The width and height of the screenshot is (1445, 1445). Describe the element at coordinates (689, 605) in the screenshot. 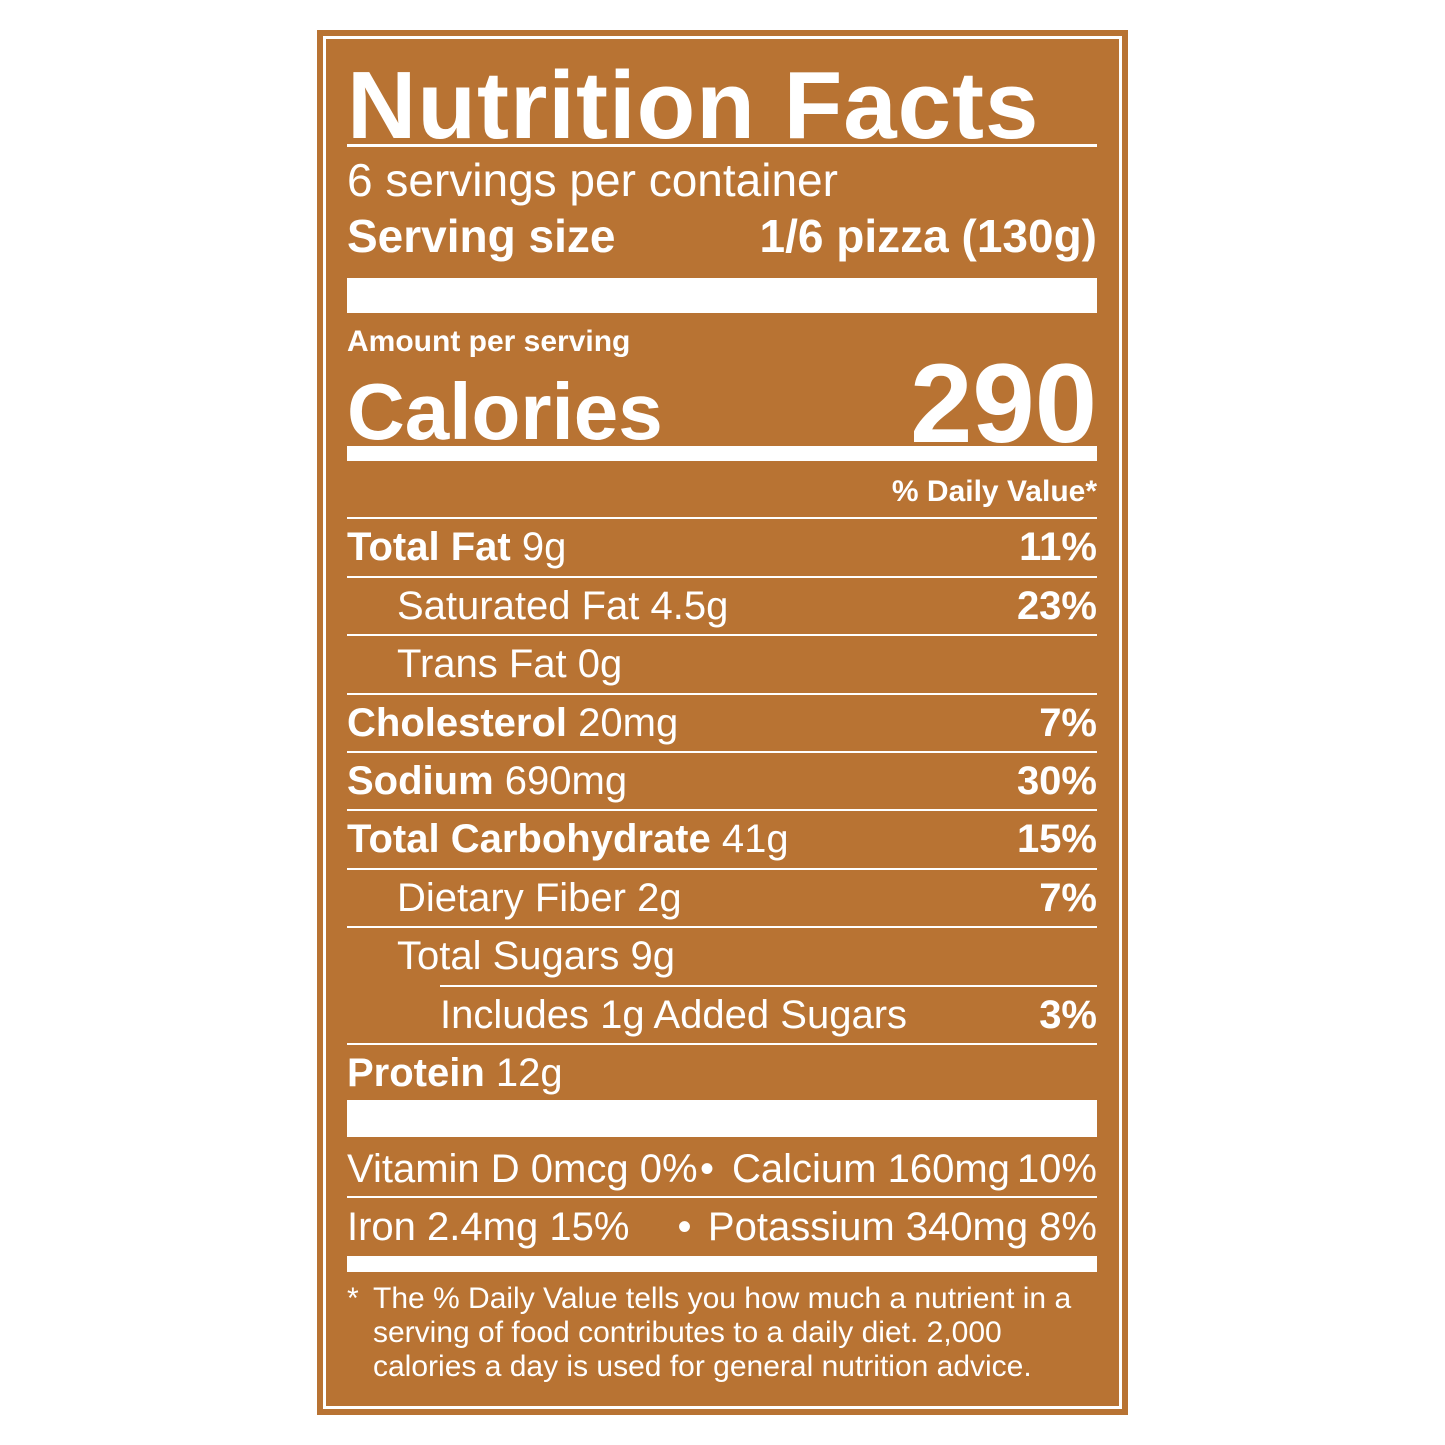

I see `nutrient-amount: 4.5g` at that location.